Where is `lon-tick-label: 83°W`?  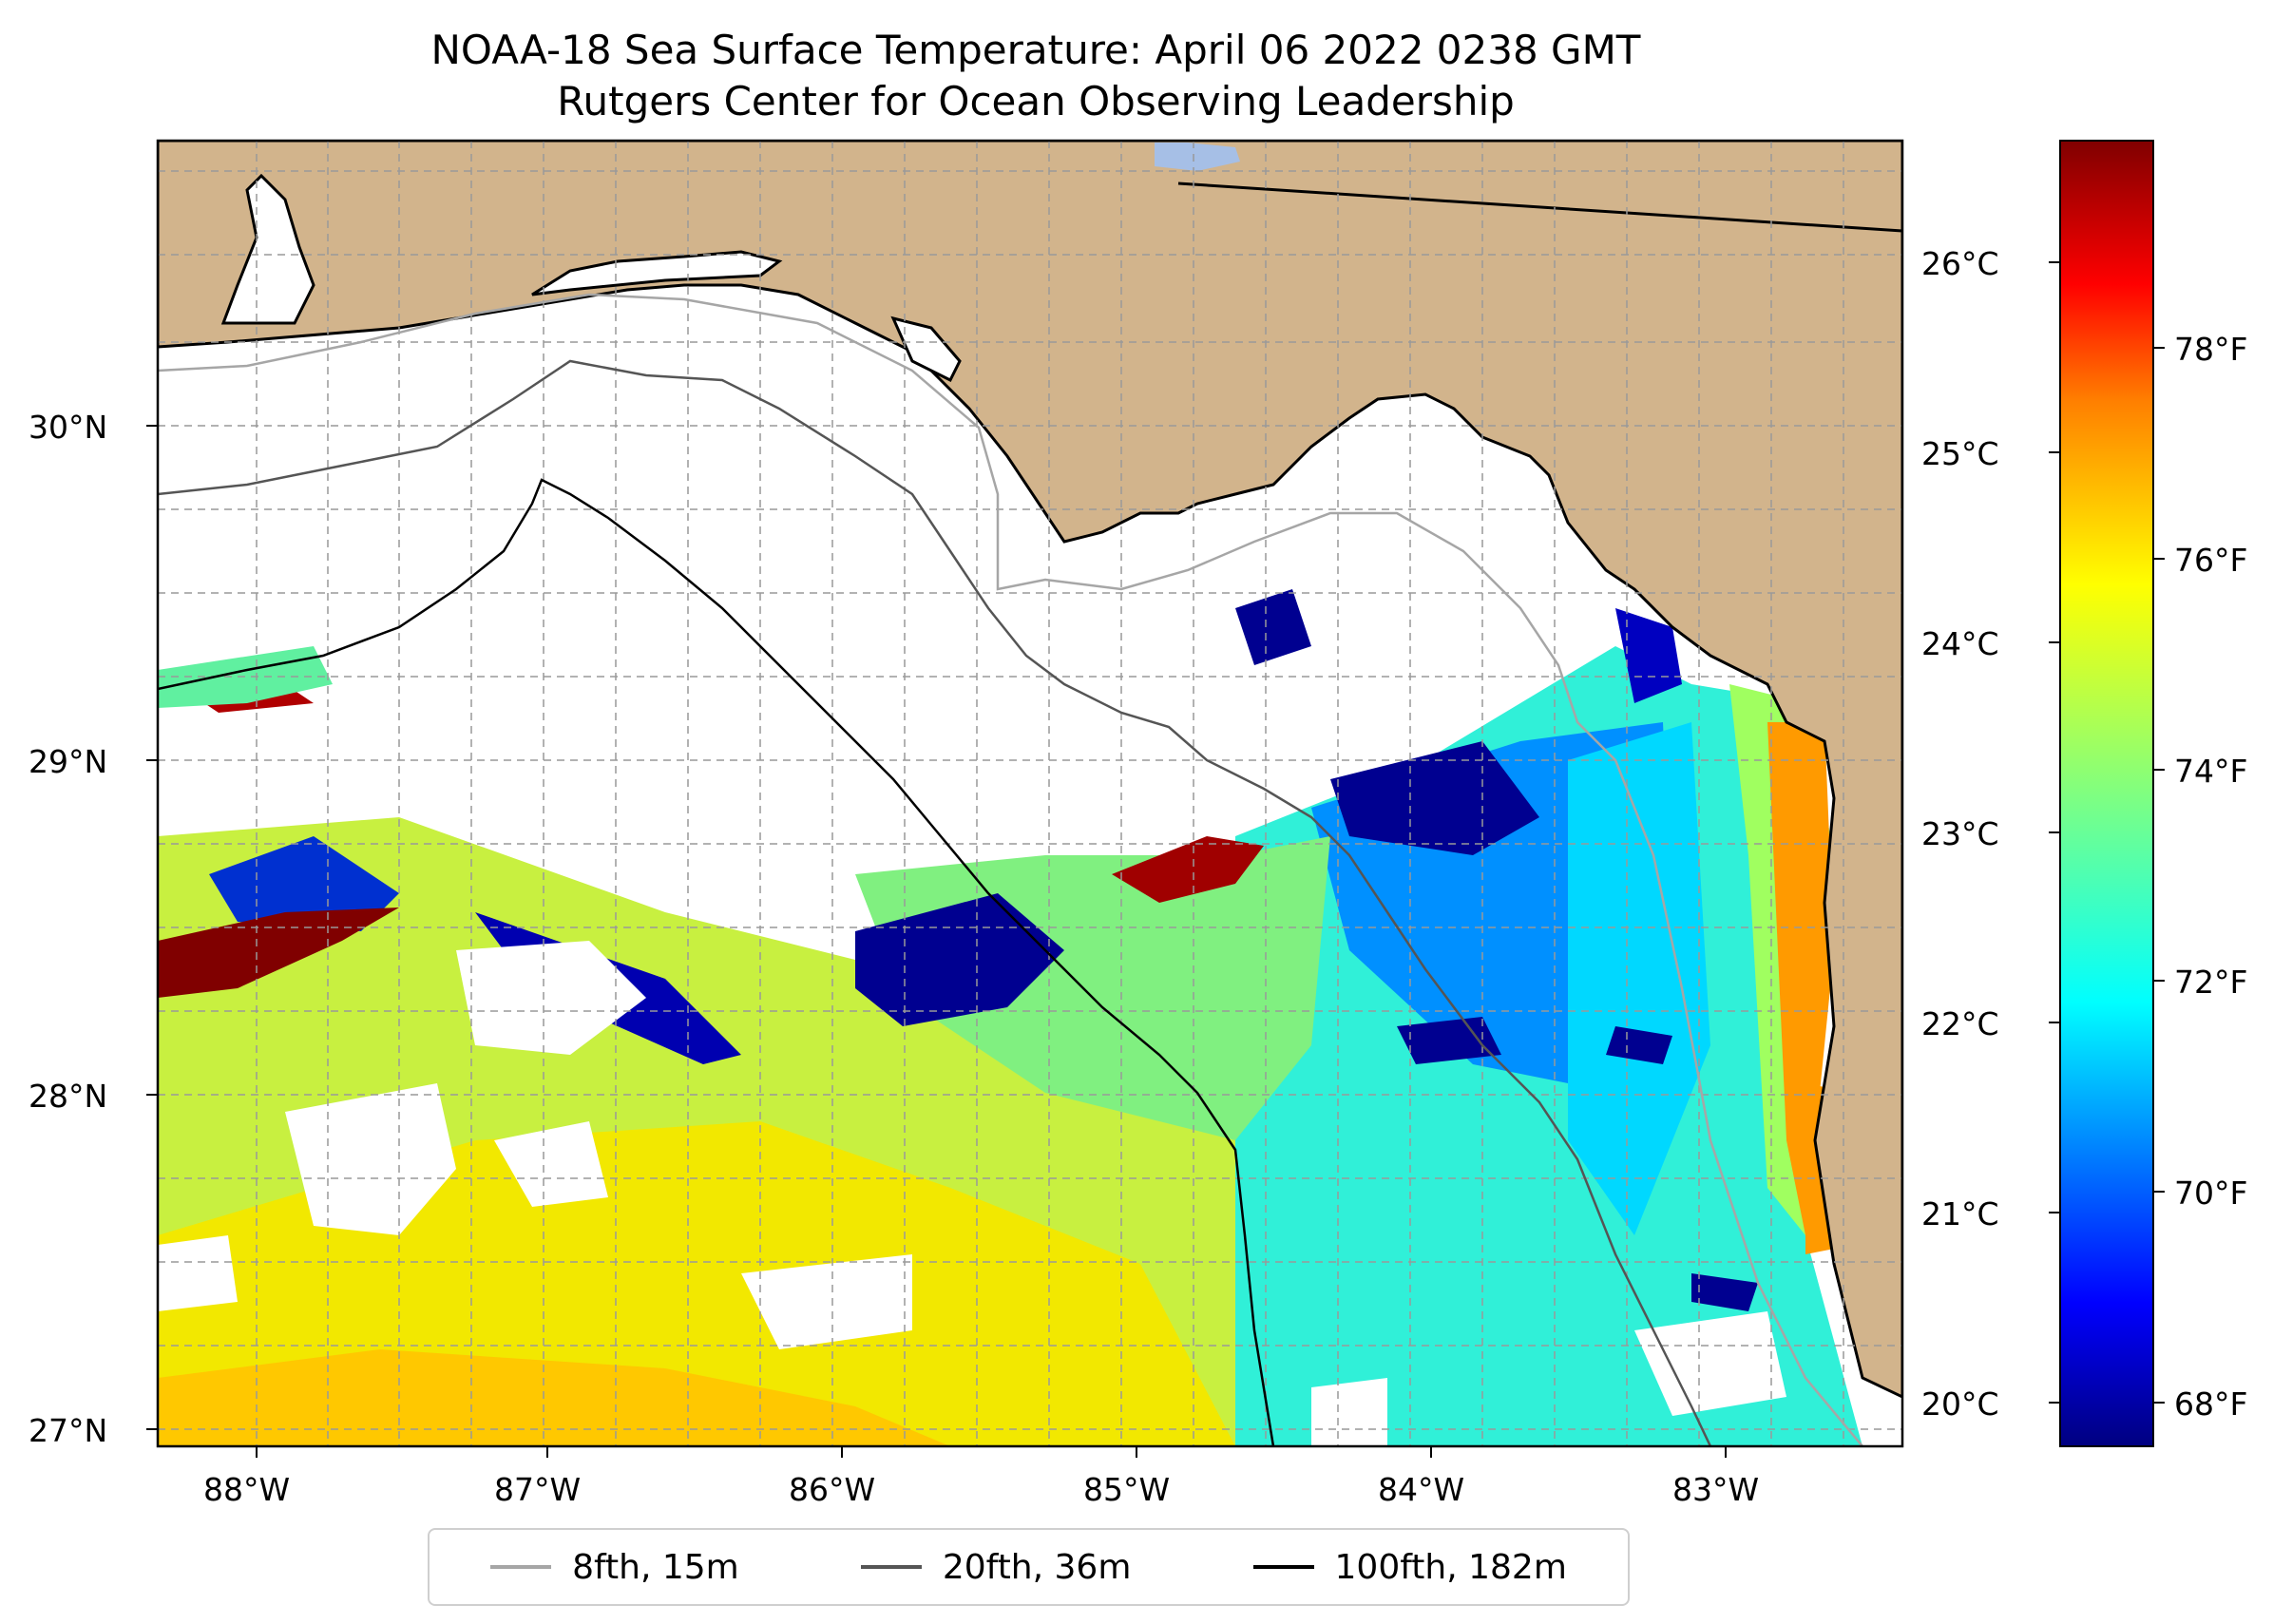 lon-tick-label: 83°W is located at coordinates (1716, 1489).